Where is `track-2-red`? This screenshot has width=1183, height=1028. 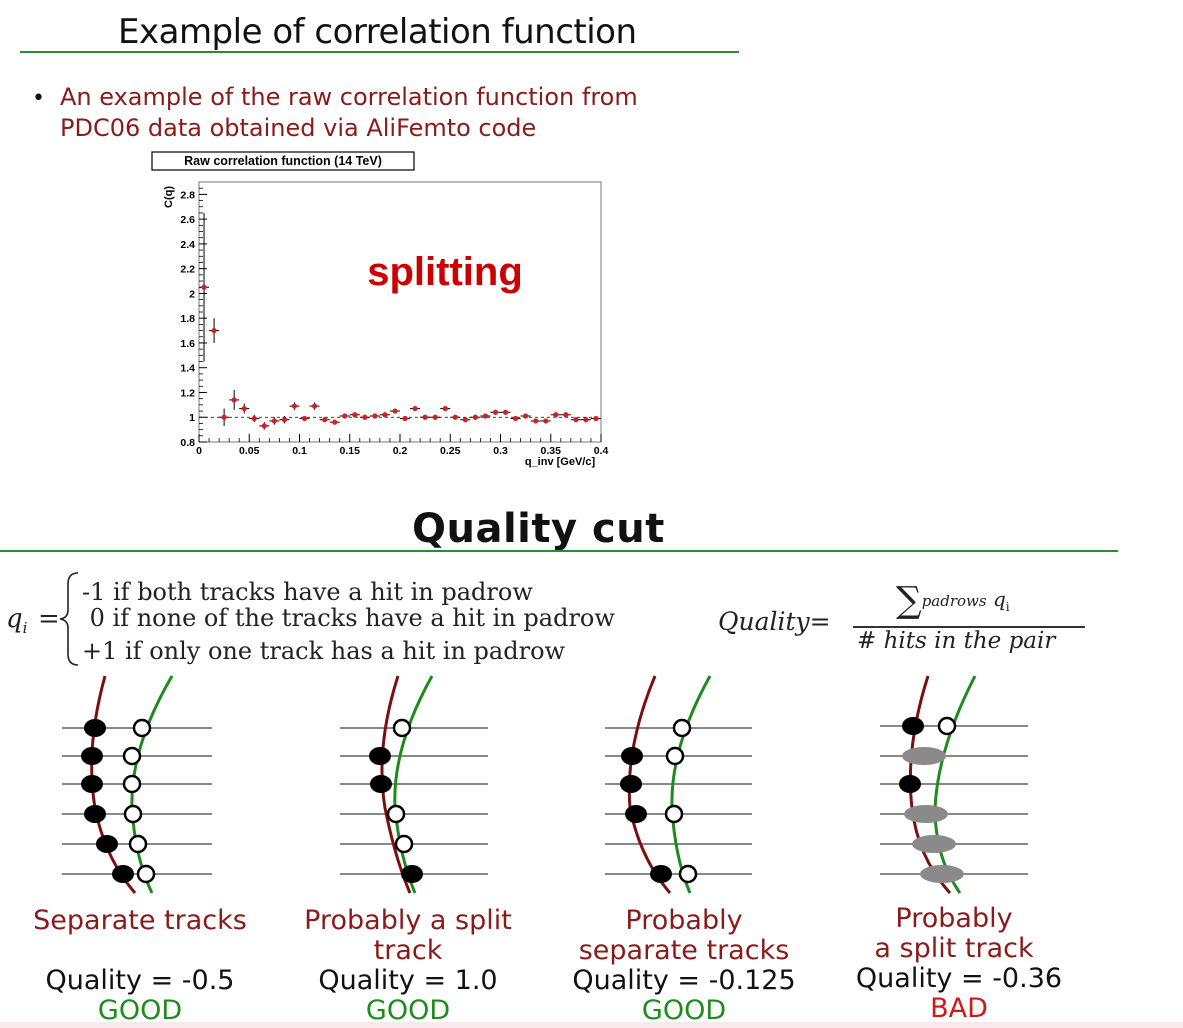 track-2-red is located at coordinates (396, 784).